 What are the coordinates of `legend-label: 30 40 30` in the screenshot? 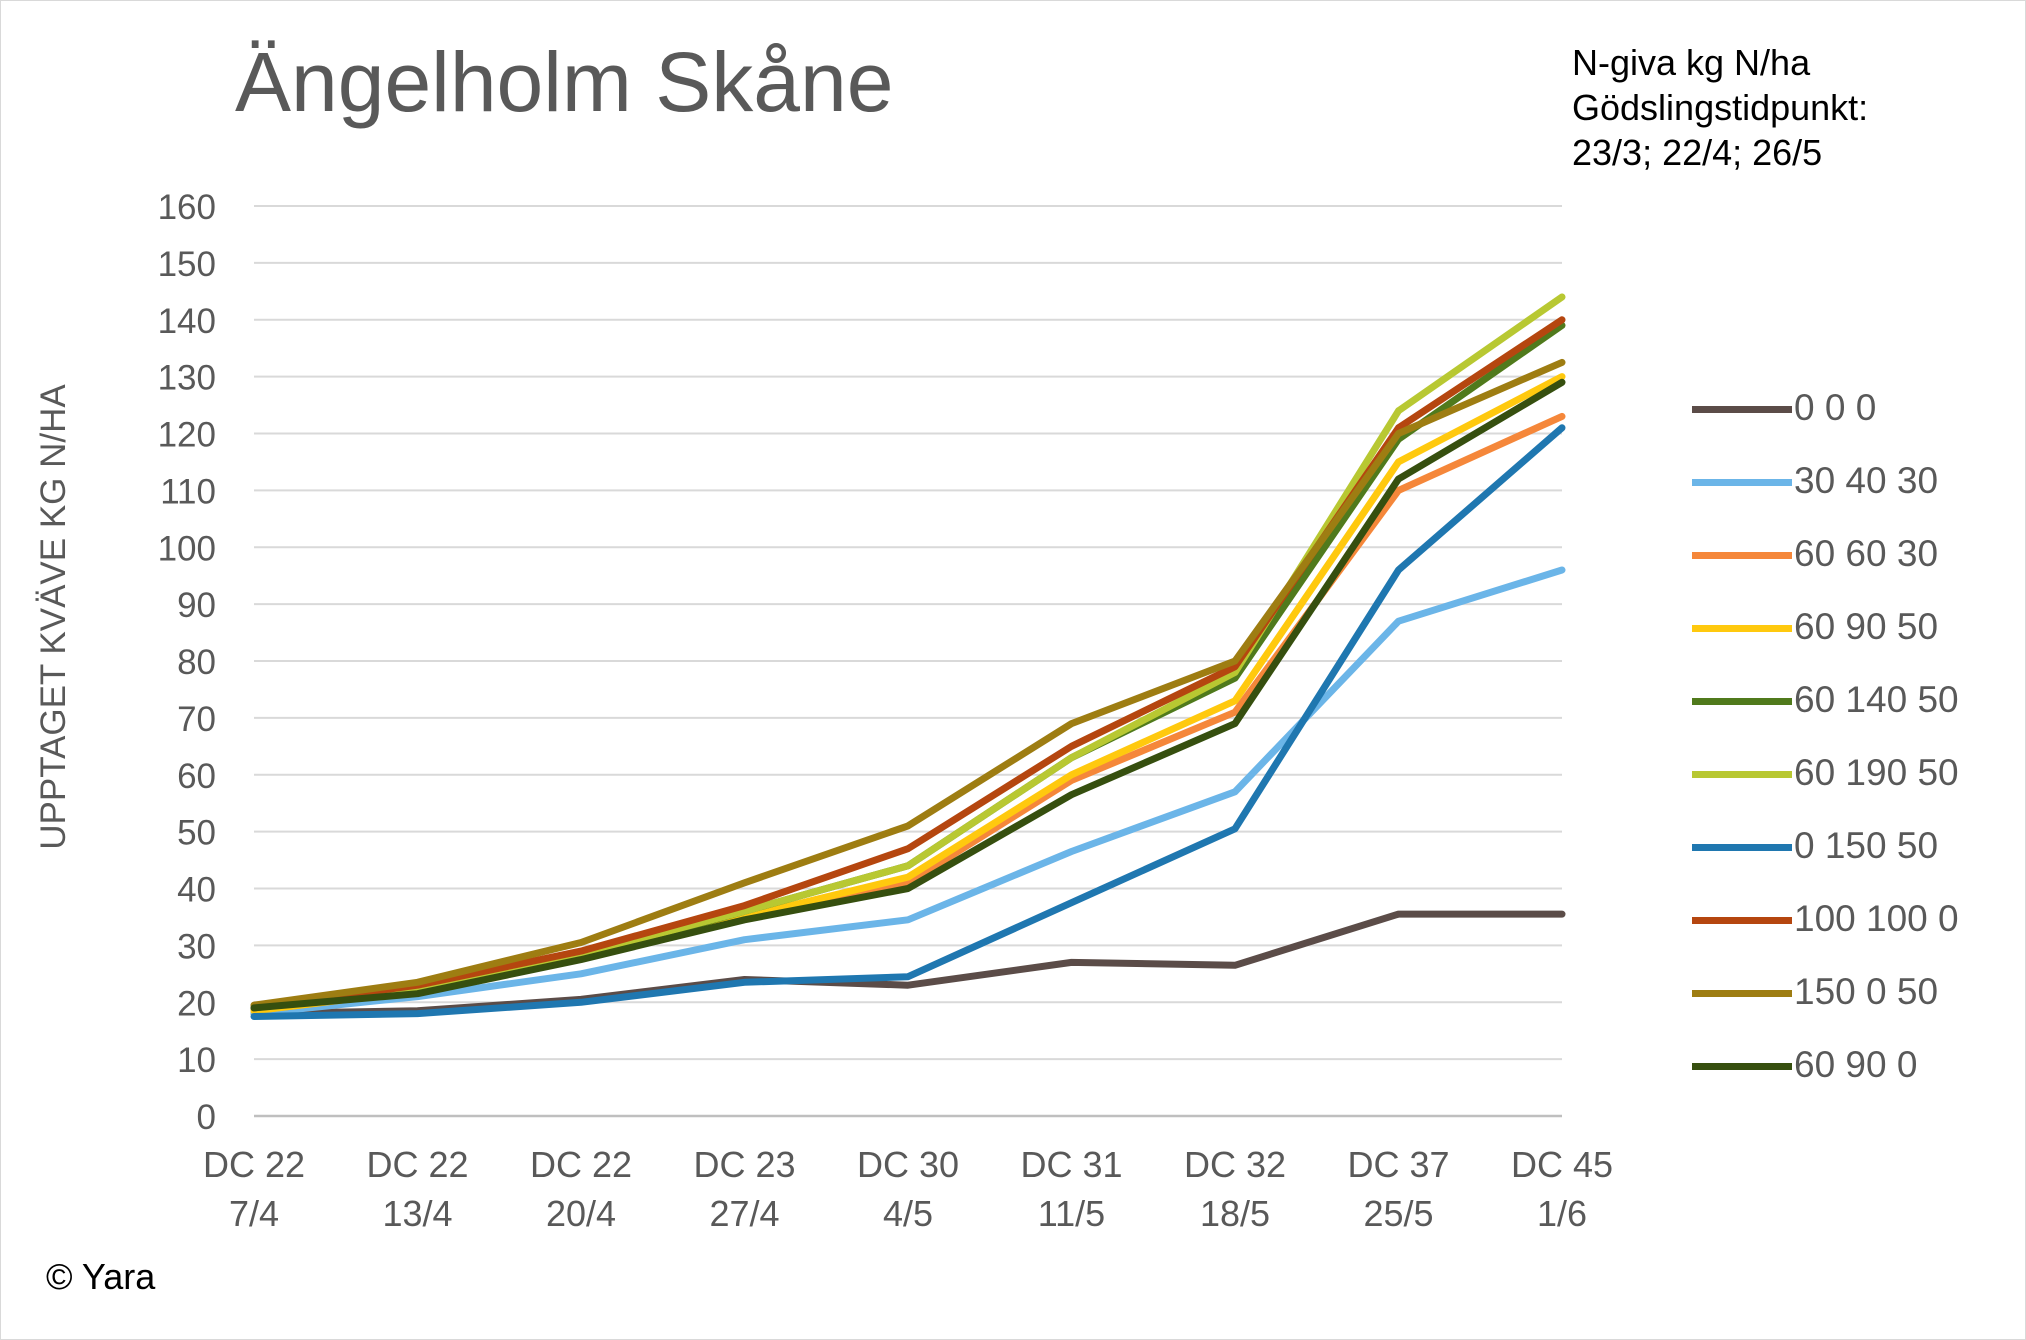 It's located at (1866, 480).